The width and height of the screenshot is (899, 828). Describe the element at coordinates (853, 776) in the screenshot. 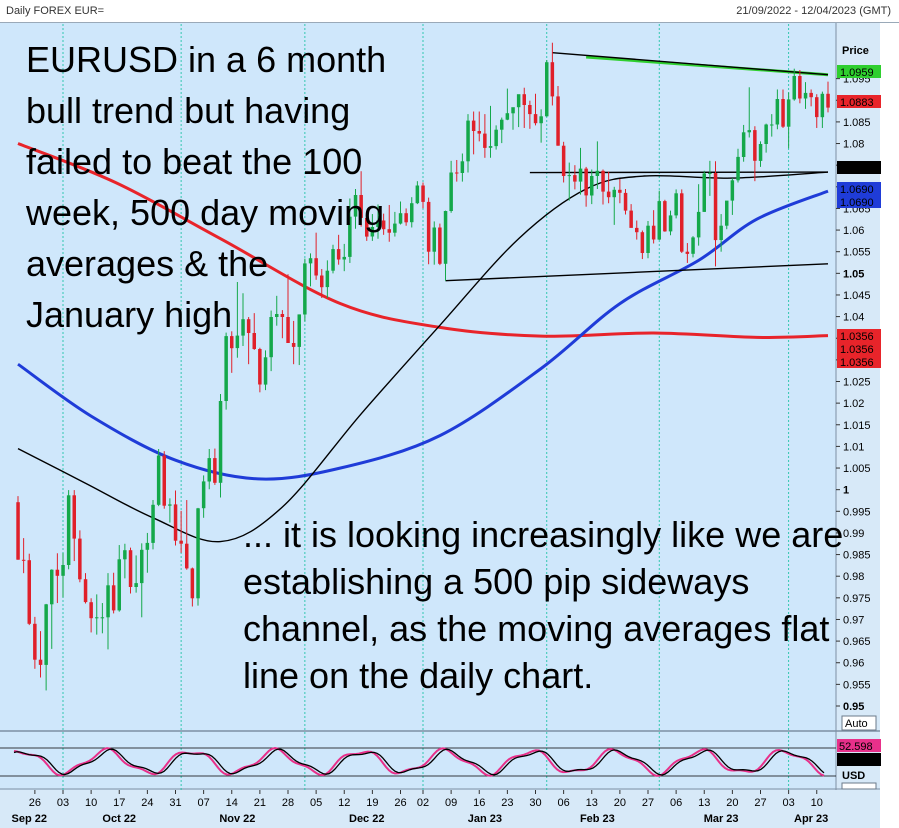

I see `osc-unit-label: USD` at that location.